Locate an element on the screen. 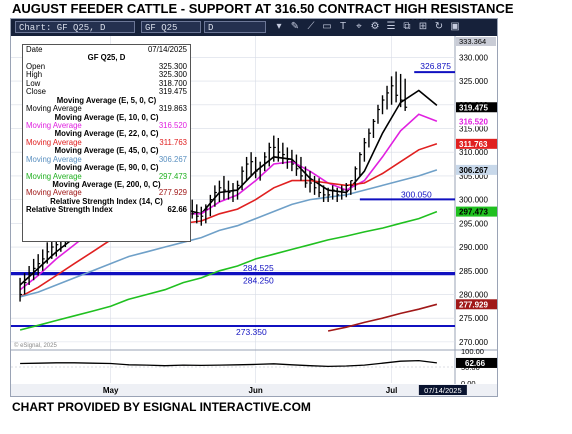 Image resolution: width=572 pixels, height=434 pixels. date-box-label: 07/14/2025 is located at coordinates (443, 390).